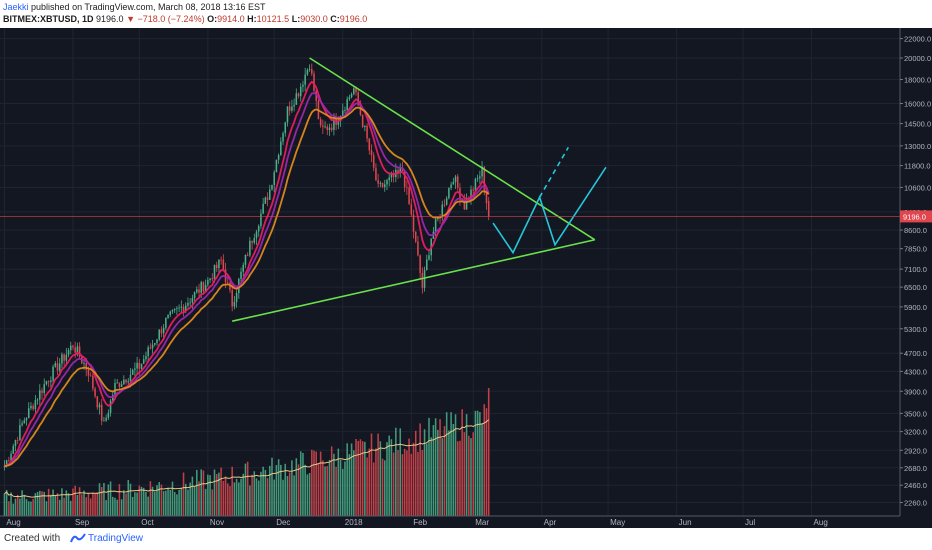  Describe the element at coordinates (16, 7) in the screenshot. I see `author-link: Jaekki` at that location.